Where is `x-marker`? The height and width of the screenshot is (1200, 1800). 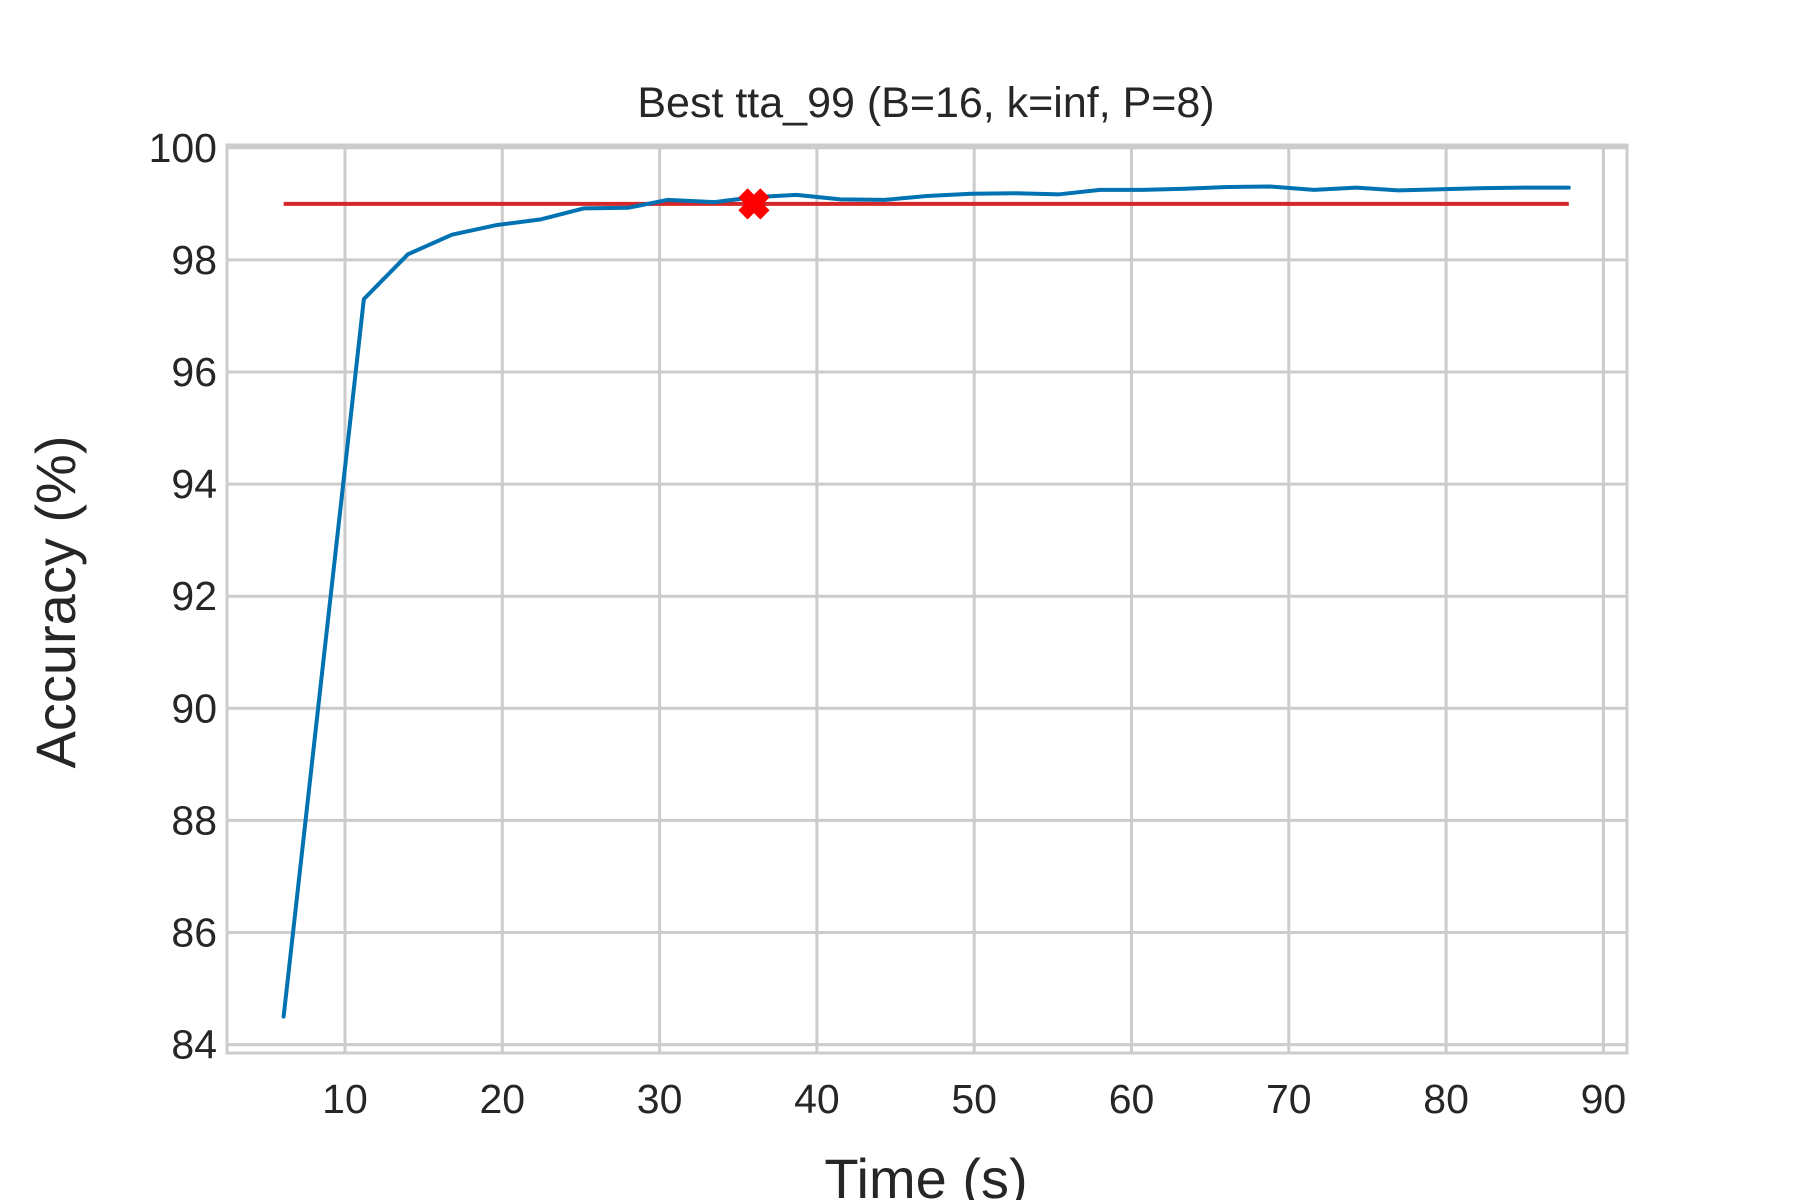 x-marker is located at coordinates (754, 204).